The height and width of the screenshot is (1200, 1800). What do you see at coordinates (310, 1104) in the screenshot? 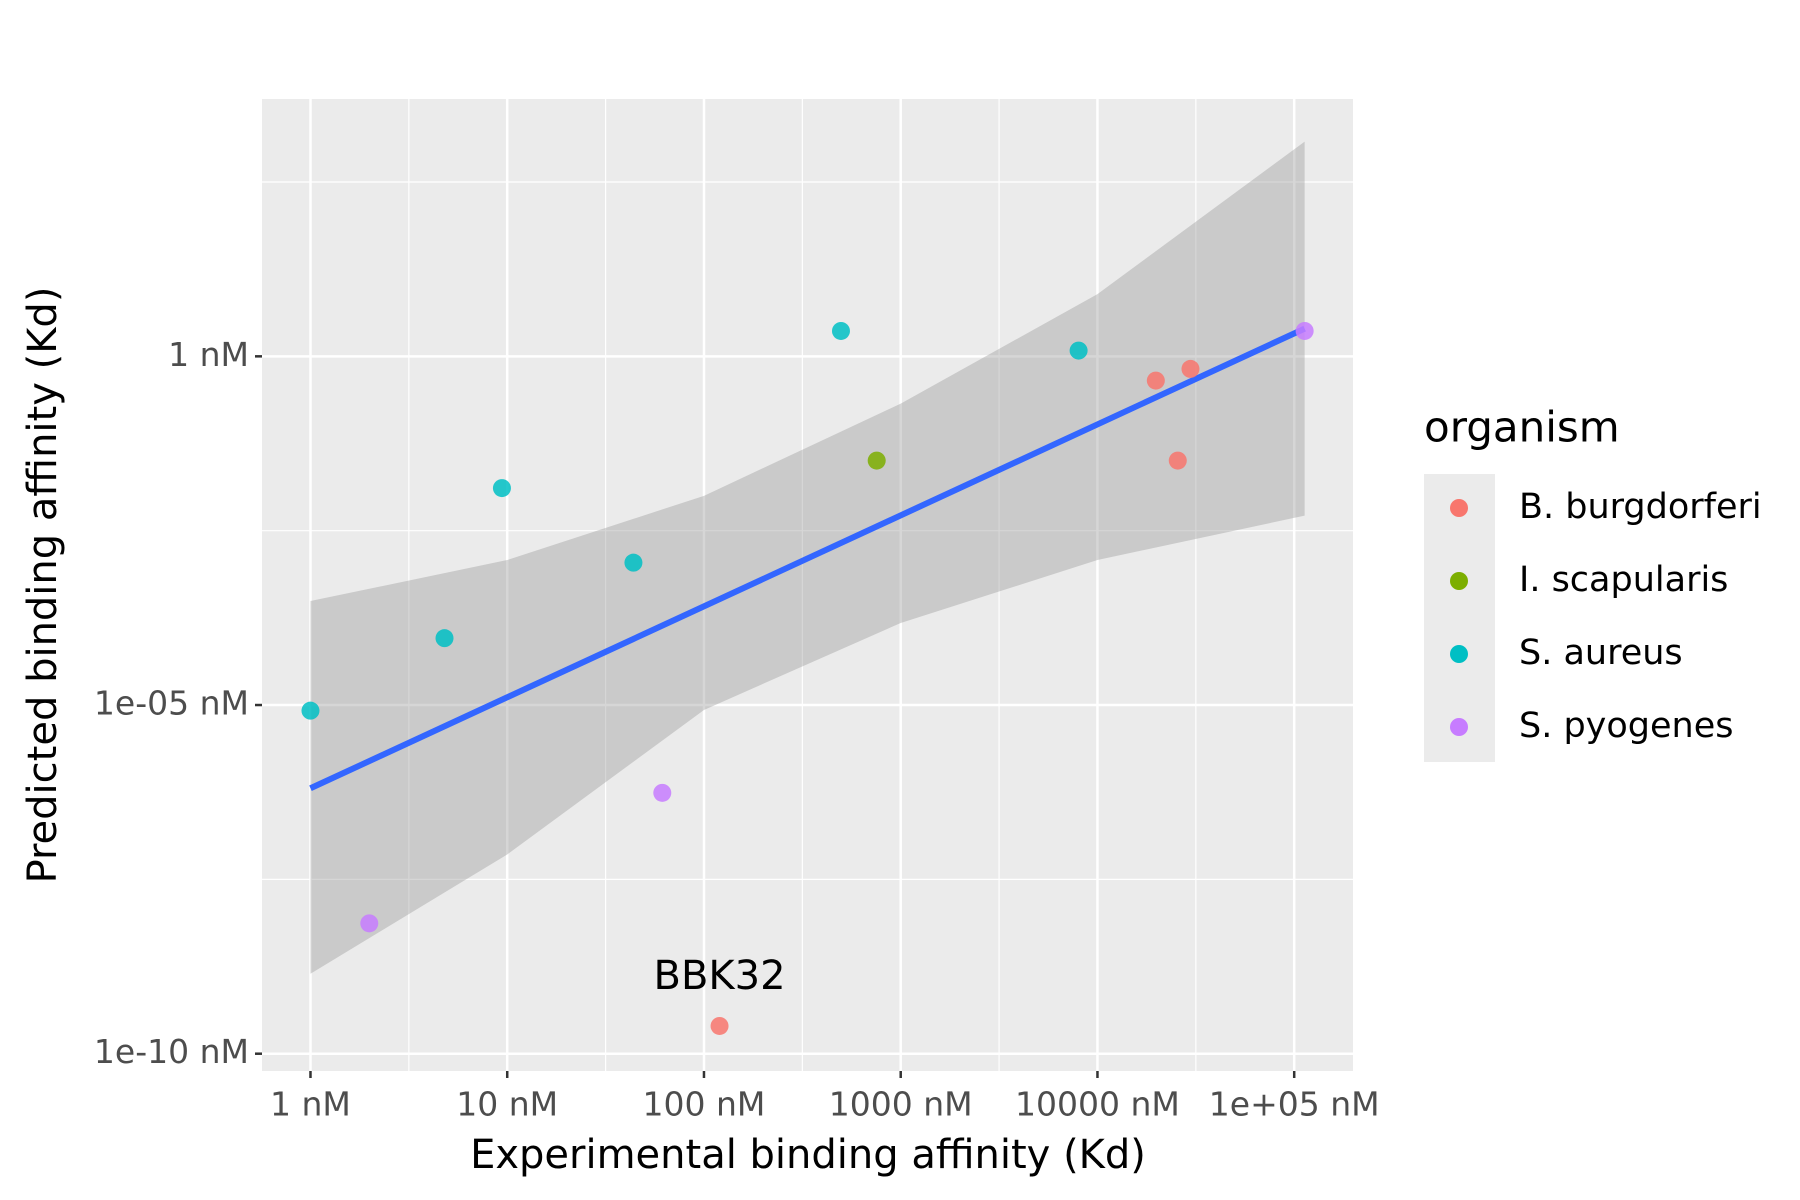
I see `x-tick-label: 1 nM` at bounding box center [310, 1104].